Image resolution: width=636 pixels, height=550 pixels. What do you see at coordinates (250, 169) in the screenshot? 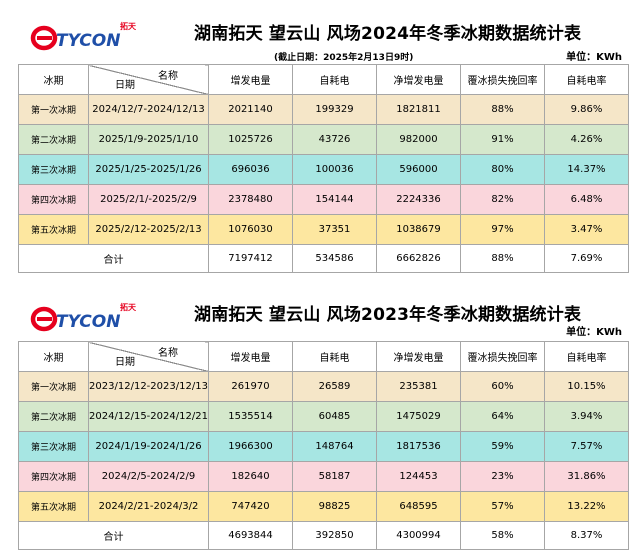
I see `generation-cell: 696036` at bounding box center [250, 169].